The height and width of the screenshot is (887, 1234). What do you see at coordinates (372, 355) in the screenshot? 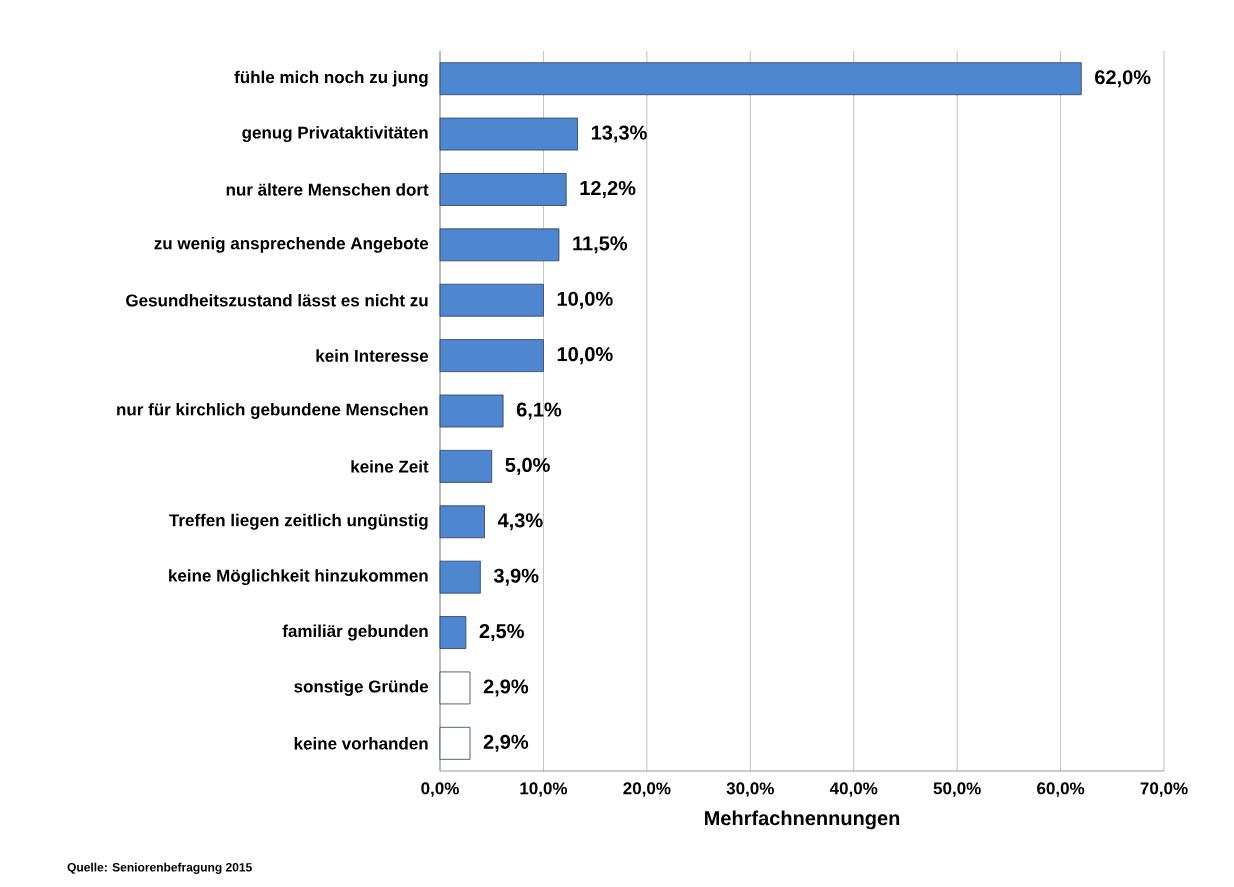
I see `y-tick-label: kein Interesse` at bounding box center [372, 355].